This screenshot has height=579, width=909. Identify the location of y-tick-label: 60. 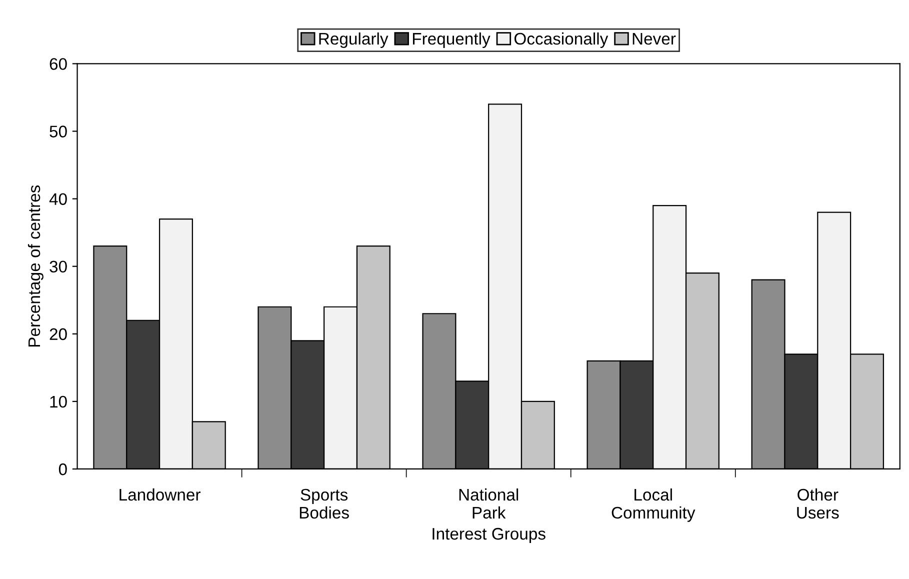
(58, 64).